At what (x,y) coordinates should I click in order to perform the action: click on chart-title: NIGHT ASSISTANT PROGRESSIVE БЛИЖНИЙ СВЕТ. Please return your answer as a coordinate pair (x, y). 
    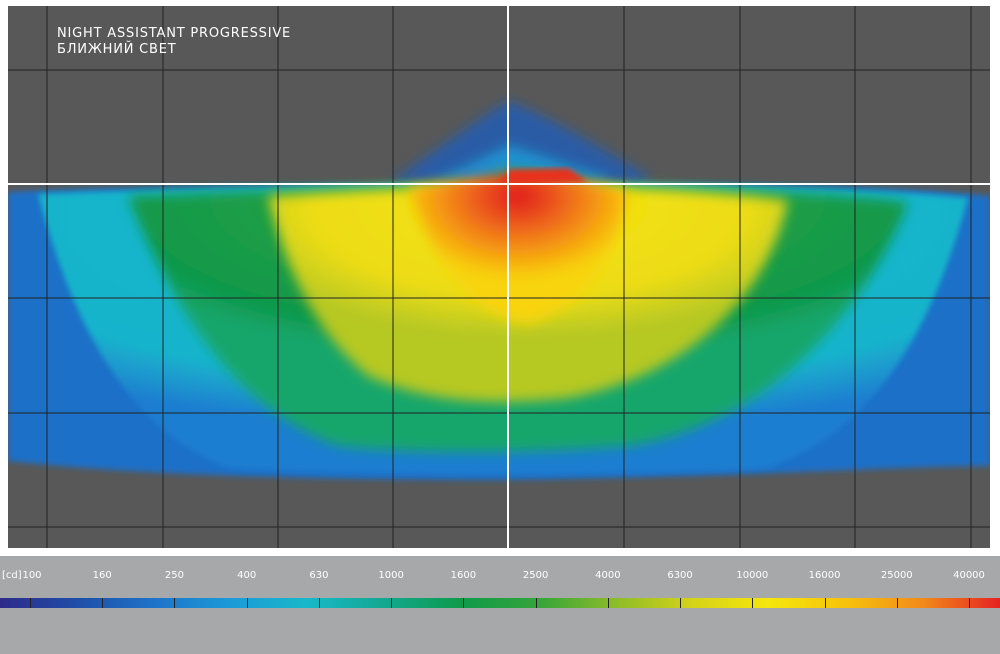
    Looking at the image, I should click on (174, 42).